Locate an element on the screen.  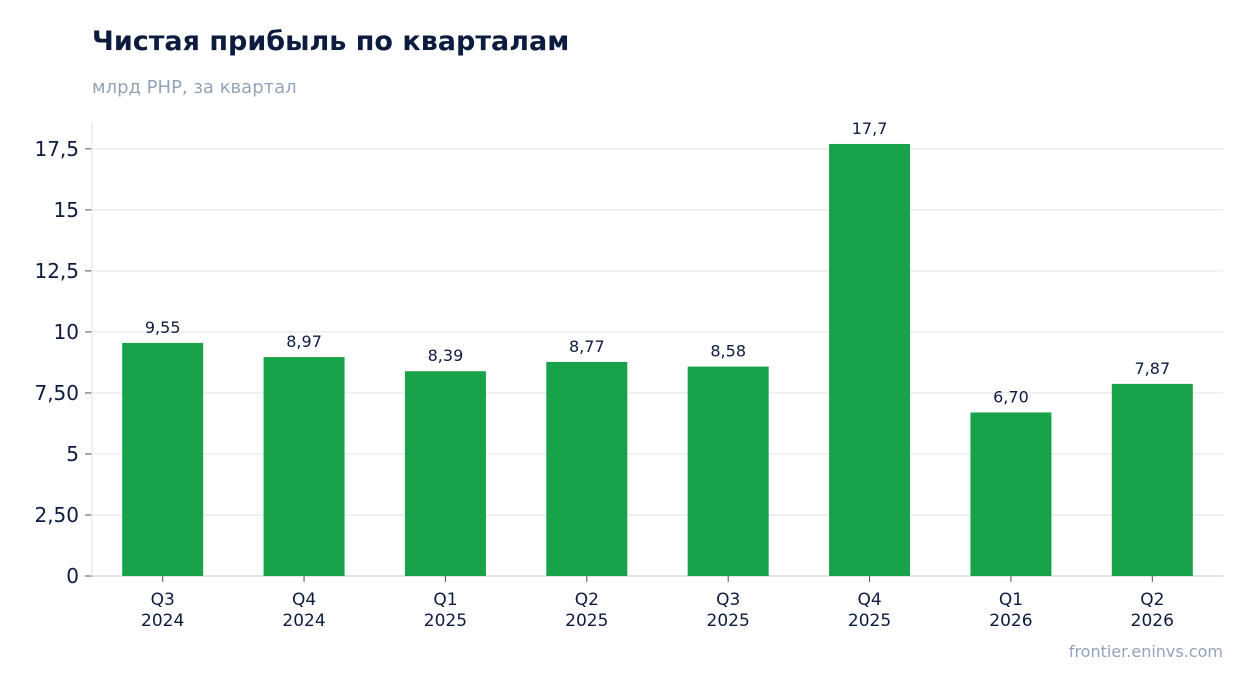
source-label: frontier.eninvs.com is located at coordinates (1145, 651).